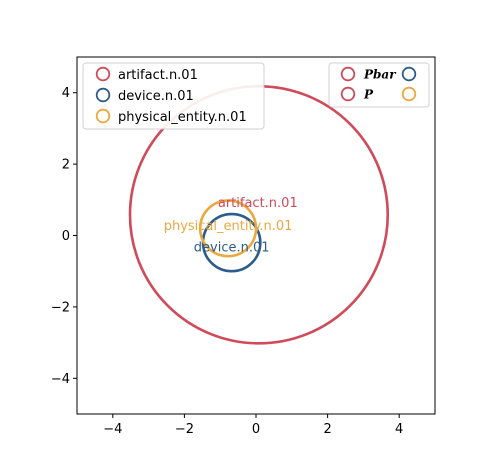  Describe the element at coordinates (66, 165) in the screenshot. I see `y-tick-label: 2` at that location.